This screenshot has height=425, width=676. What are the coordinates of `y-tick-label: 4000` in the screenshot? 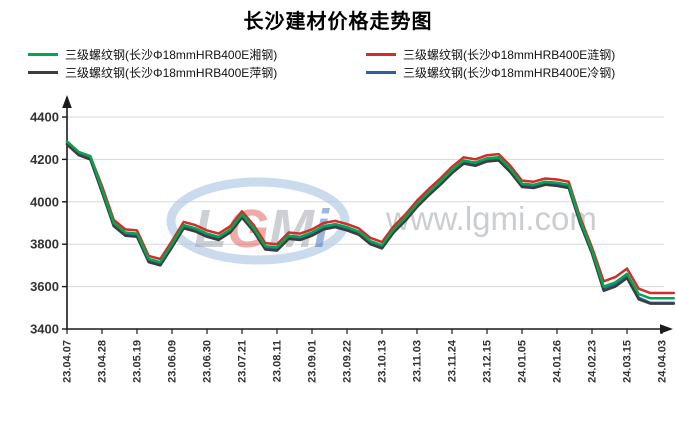 It's located at (44, 201).